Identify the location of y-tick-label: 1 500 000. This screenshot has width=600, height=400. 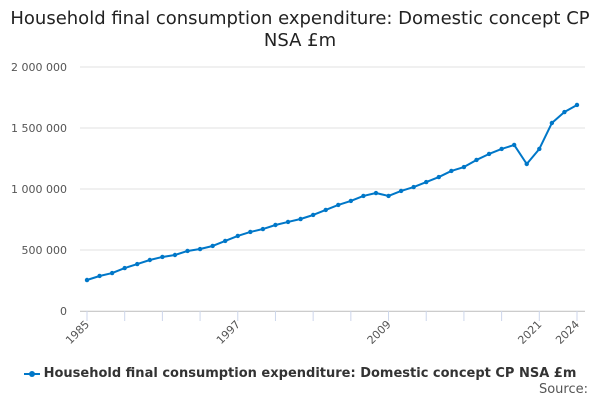
(39, 128).